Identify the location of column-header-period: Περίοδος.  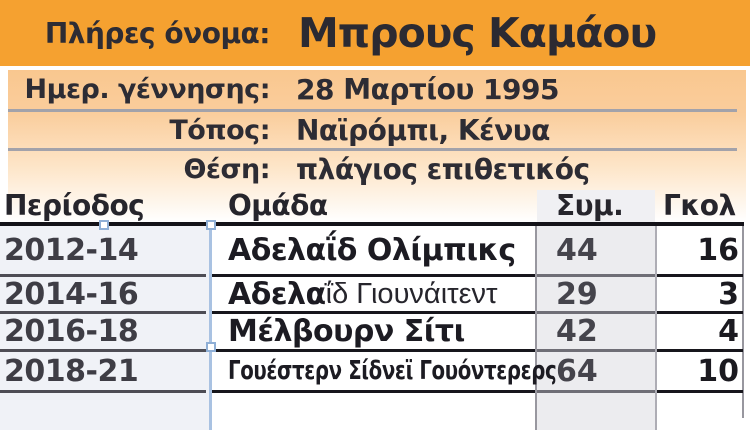
(74, 205).